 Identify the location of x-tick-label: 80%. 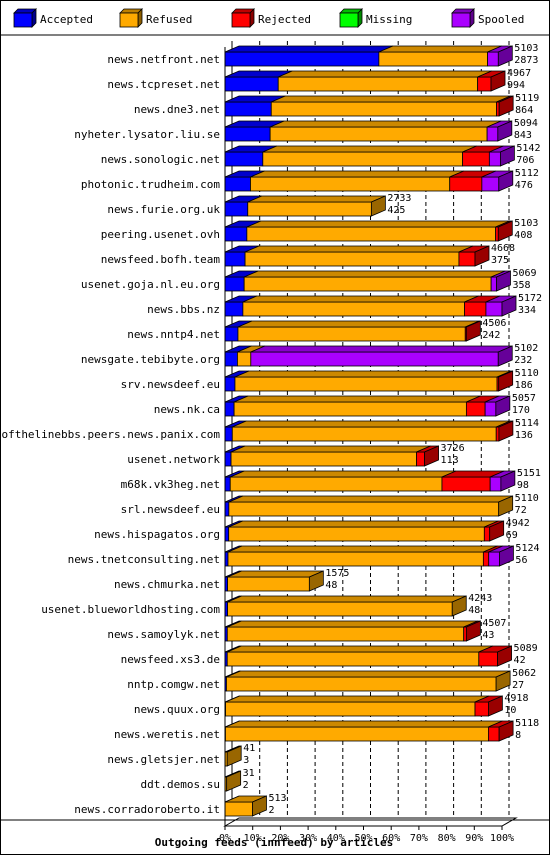
(447, 838).